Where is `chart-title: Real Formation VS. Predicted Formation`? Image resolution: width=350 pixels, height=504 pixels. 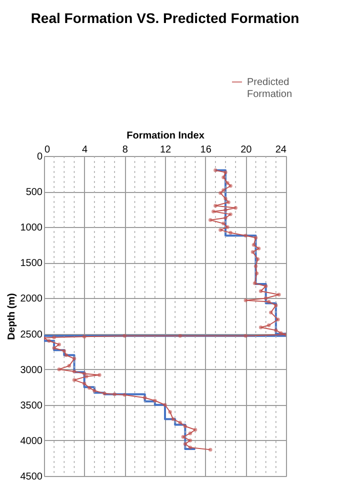
chart-title: Real Formation VS. Predicted Formation is located at coordinates (165, 18).